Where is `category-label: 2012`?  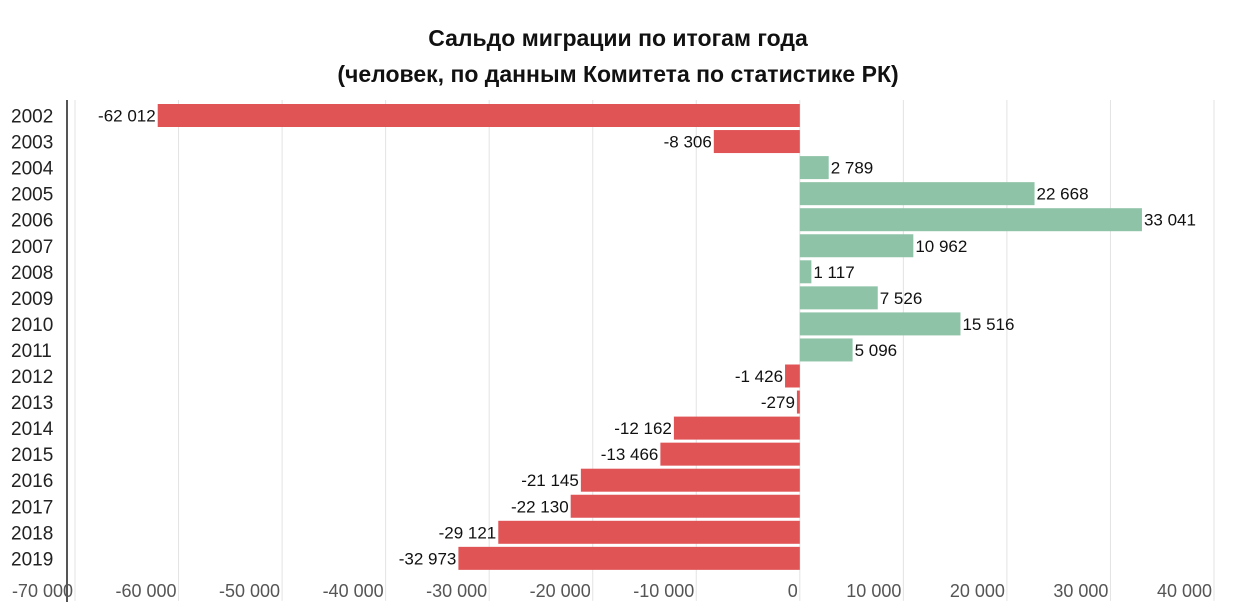 category-label: 2012 is located at coordinates (32, 377).